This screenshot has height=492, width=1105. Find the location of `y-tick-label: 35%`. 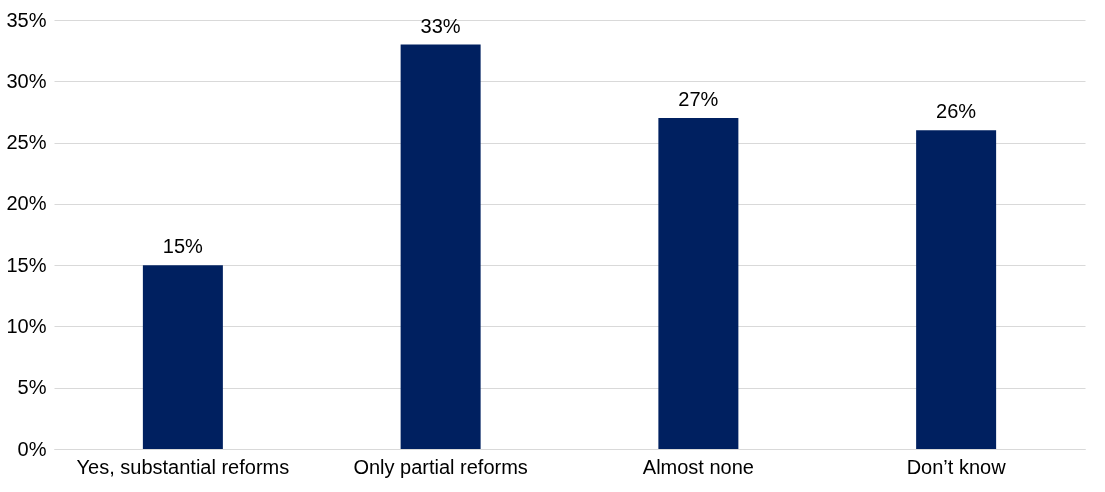

y-tick-label: 35% is located at coordinates (26, 19).